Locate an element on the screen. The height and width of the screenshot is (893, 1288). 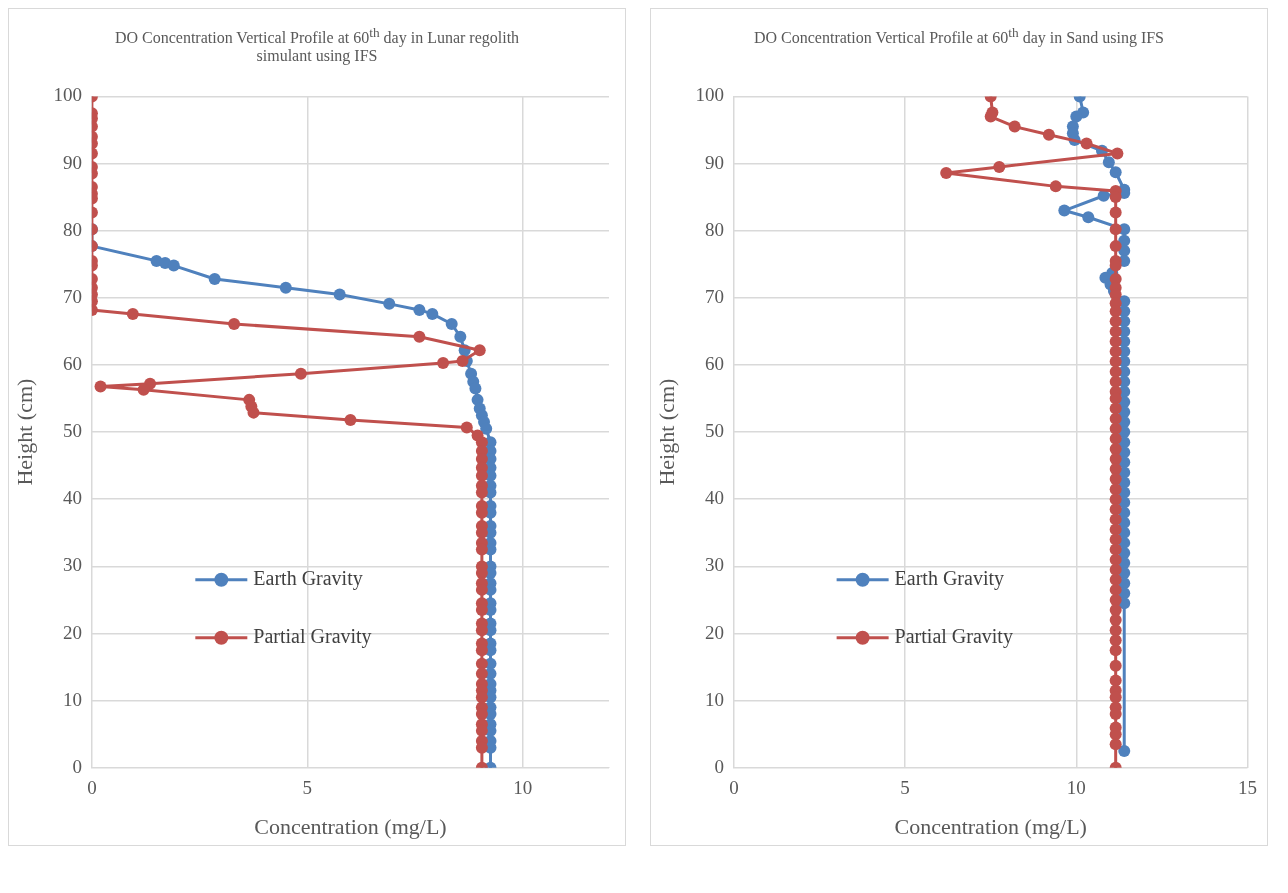
chart-title: DO Concentration Vertical Profile at 60$^{th}$ day in Lunar regolith simulant using IFS is located at coordinates (317, 45).